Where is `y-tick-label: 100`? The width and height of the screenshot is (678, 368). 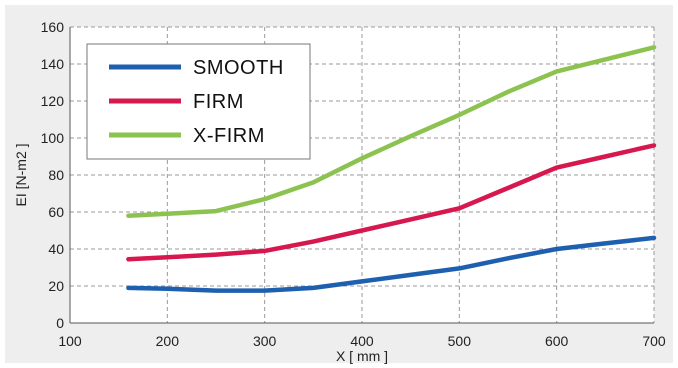 y-tick-label: 100 is located at coordinates (53, 138).